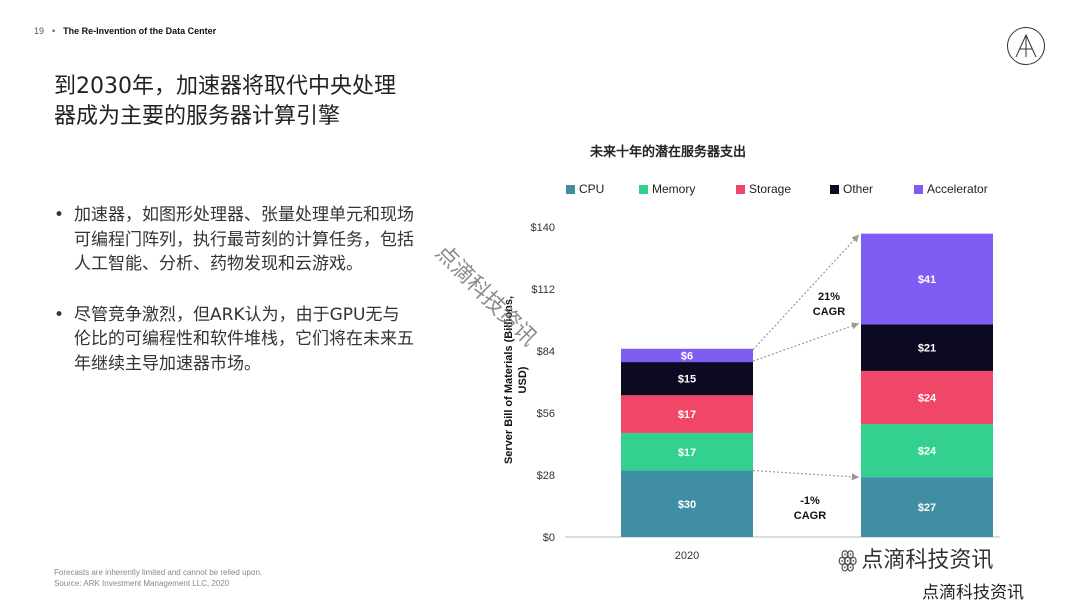  I want to click on legend-item-storage: Storage, so click(763, 189).